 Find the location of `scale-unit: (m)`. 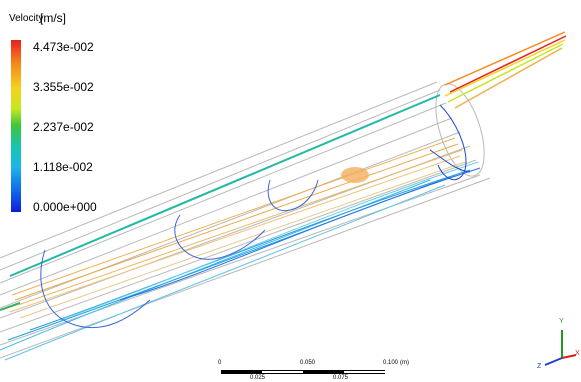

scale-unit: (m) is located at coordinates (404, 363).